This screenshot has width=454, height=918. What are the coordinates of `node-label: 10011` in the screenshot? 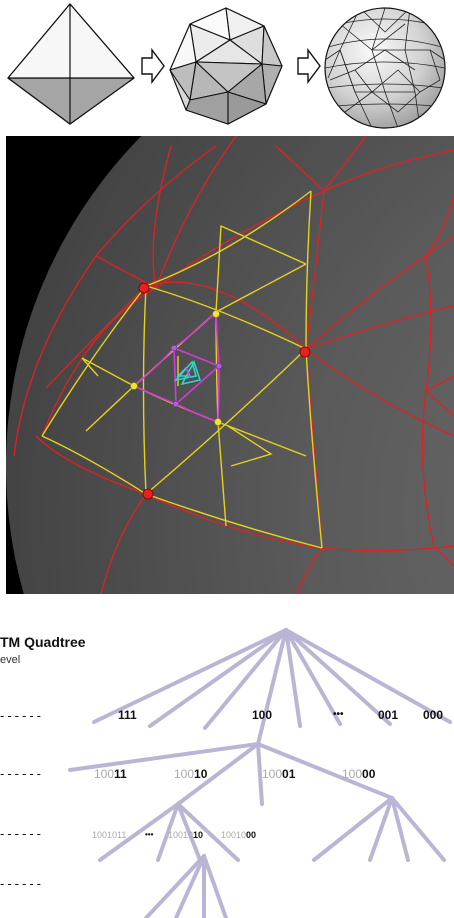 It's located at (110, 774).